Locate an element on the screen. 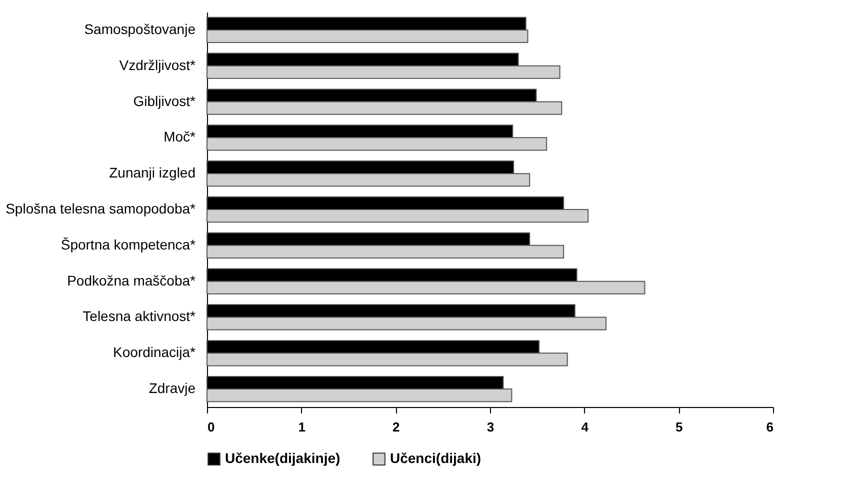 This screenshot has height=479, width=851. y-tick-label: Zdravje is located at coordinates (172, 388).